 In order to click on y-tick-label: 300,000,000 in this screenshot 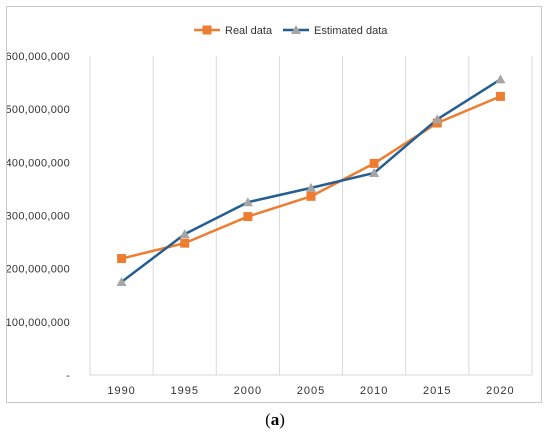, I will do `click(38, 217)`.